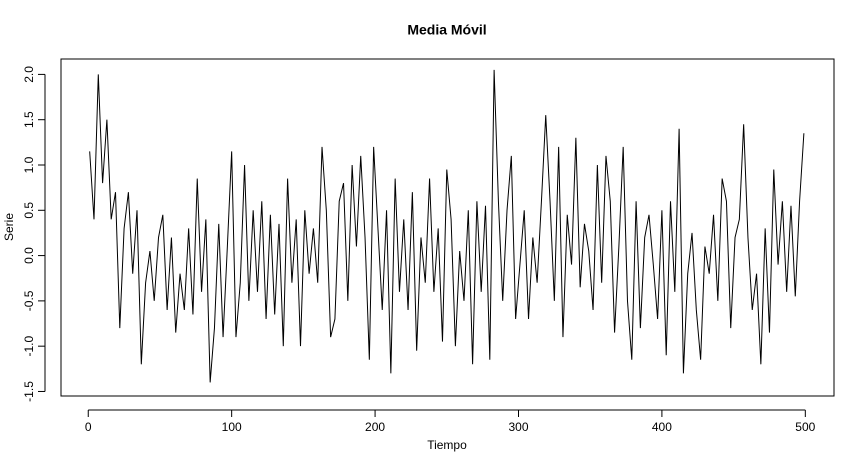  What do you see at coordinates (232, 427) in the screenshot?
I see `x-tick-label: 100` at bounding box center [232, 427].